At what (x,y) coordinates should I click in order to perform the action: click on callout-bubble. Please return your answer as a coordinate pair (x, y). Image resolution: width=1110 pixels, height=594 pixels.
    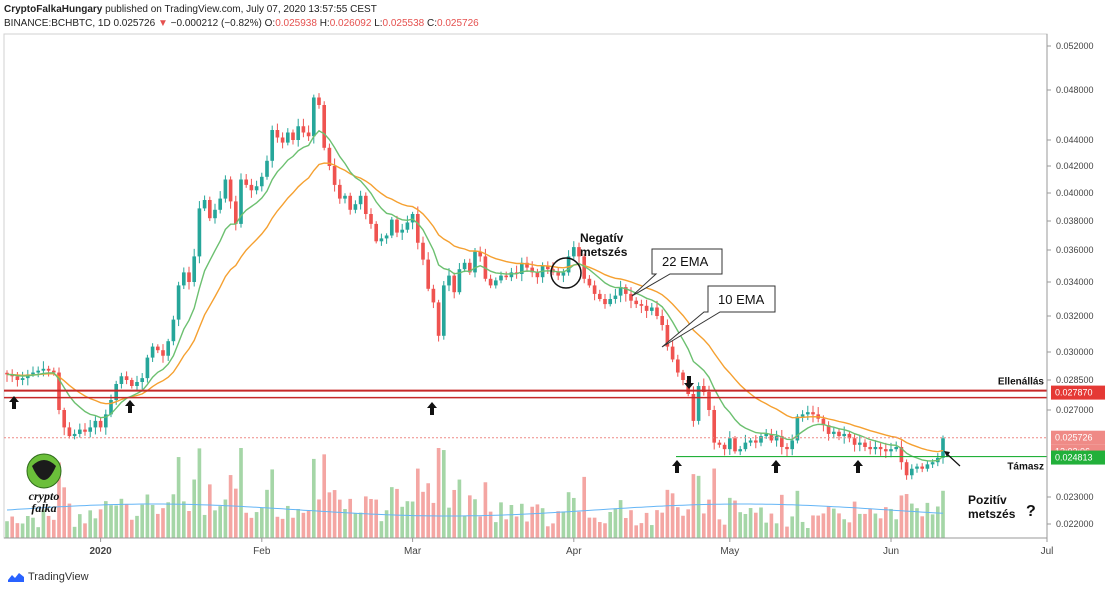
    Looking at the image, I should click on (677, 272).